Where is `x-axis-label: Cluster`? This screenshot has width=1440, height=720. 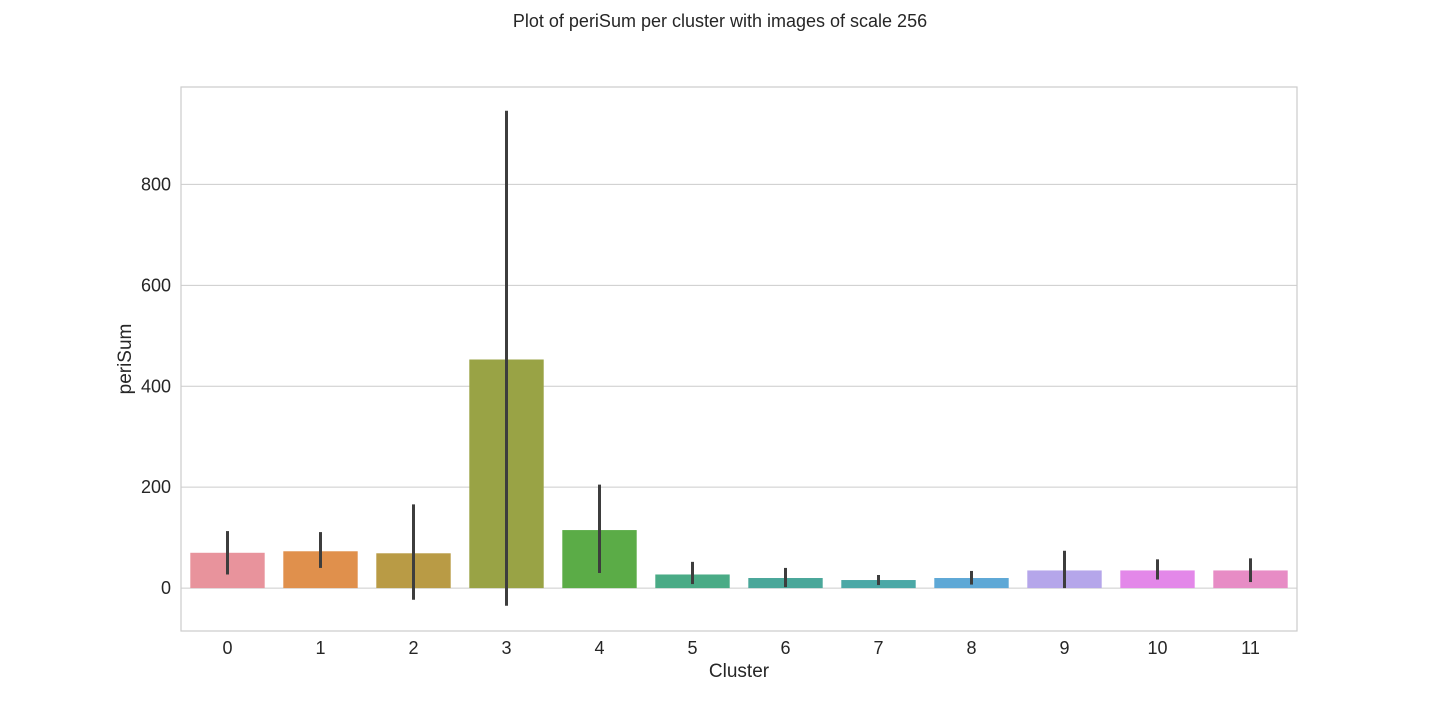
x-axis-label: Cluster is located at coordinates (739, 671).